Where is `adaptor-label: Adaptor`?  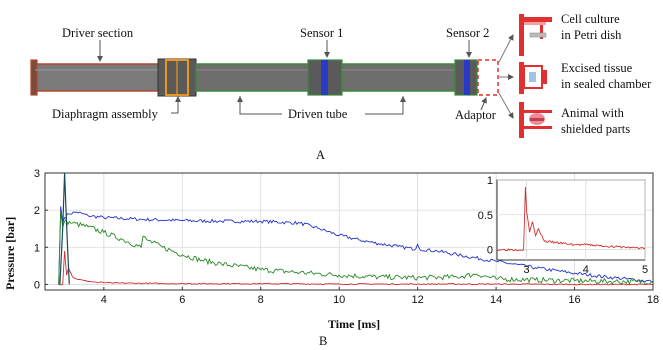 adaptor-label: Adaptor is located at coordinates (476, 115).